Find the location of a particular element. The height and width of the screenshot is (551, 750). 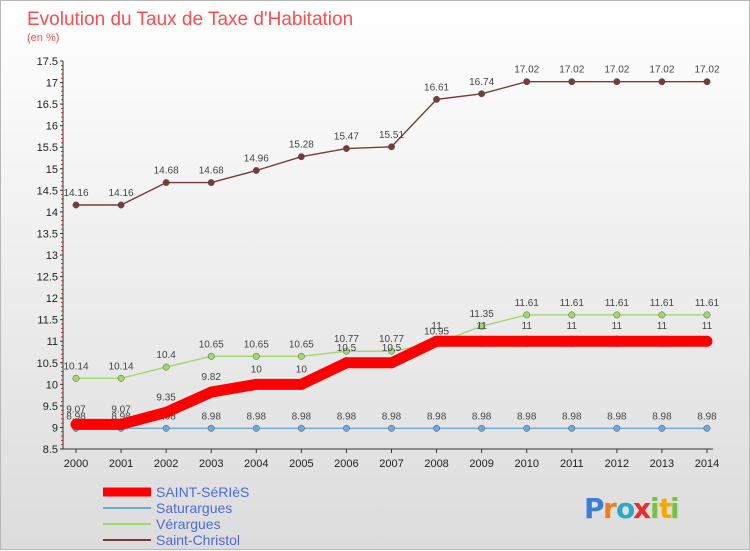

logo-letter: x is located at coordinates (642, 508).